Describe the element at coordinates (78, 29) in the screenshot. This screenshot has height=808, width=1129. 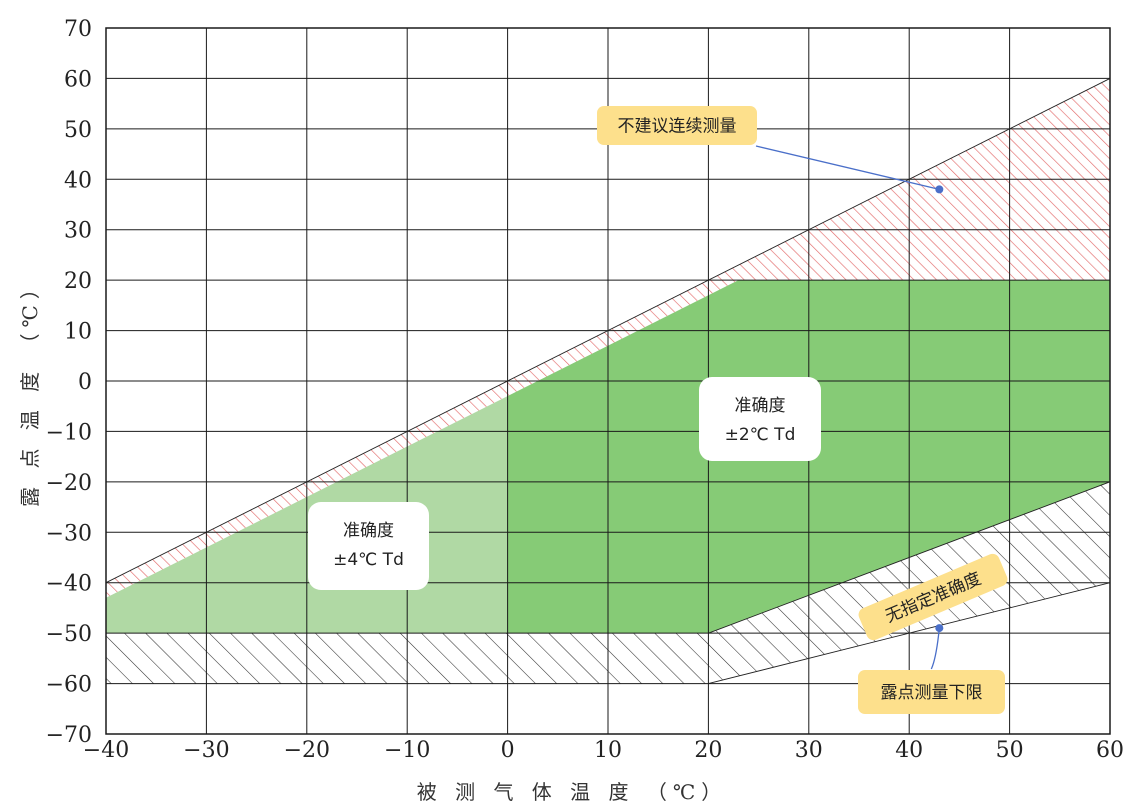
I see `y-tick-label: 70` at that location.